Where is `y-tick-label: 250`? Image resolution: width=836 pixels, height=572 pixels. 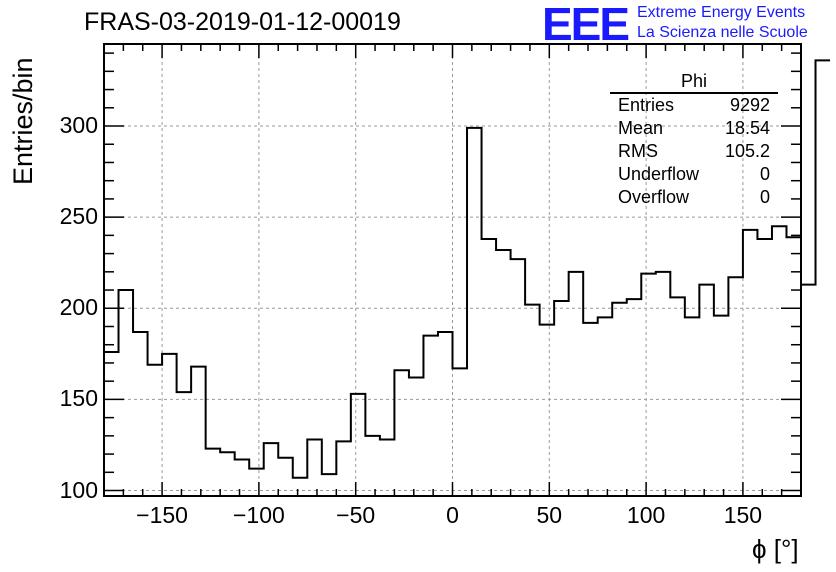
y-tick-label: 250 is located at coordinates (78, 216).